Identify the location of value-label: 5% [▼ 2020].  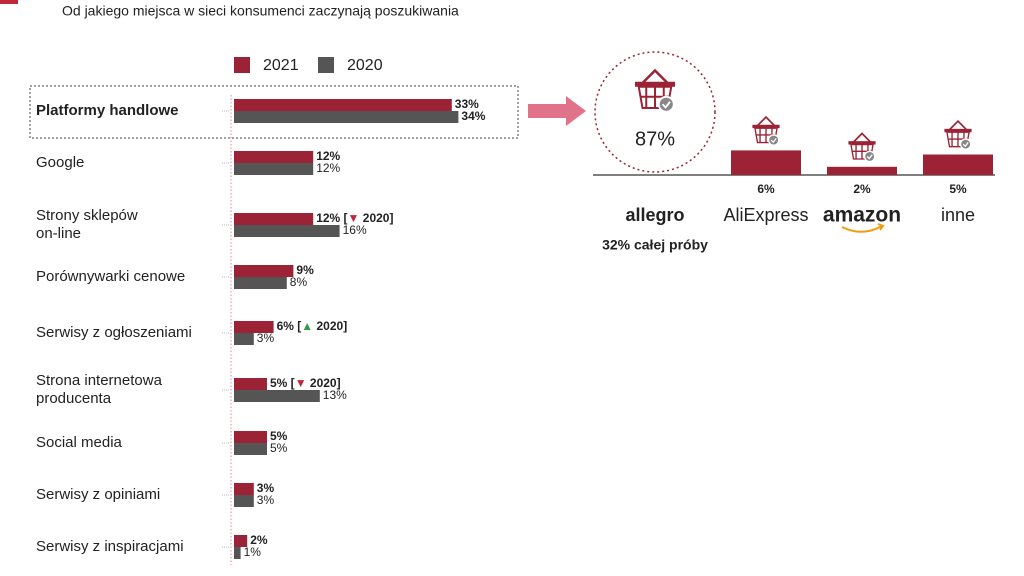
(305, 383).